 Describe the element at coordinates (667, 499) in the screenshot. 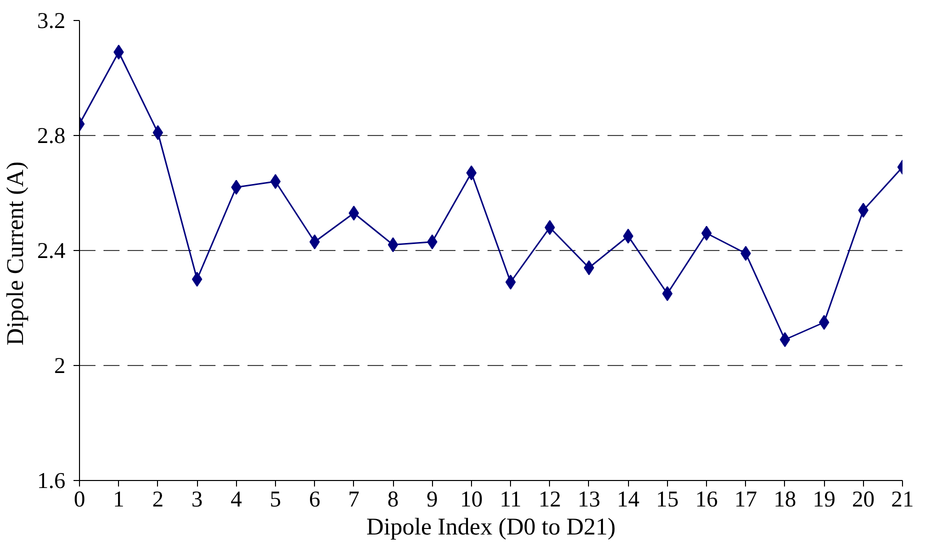

I see `x-tick-label: 15` at that location.